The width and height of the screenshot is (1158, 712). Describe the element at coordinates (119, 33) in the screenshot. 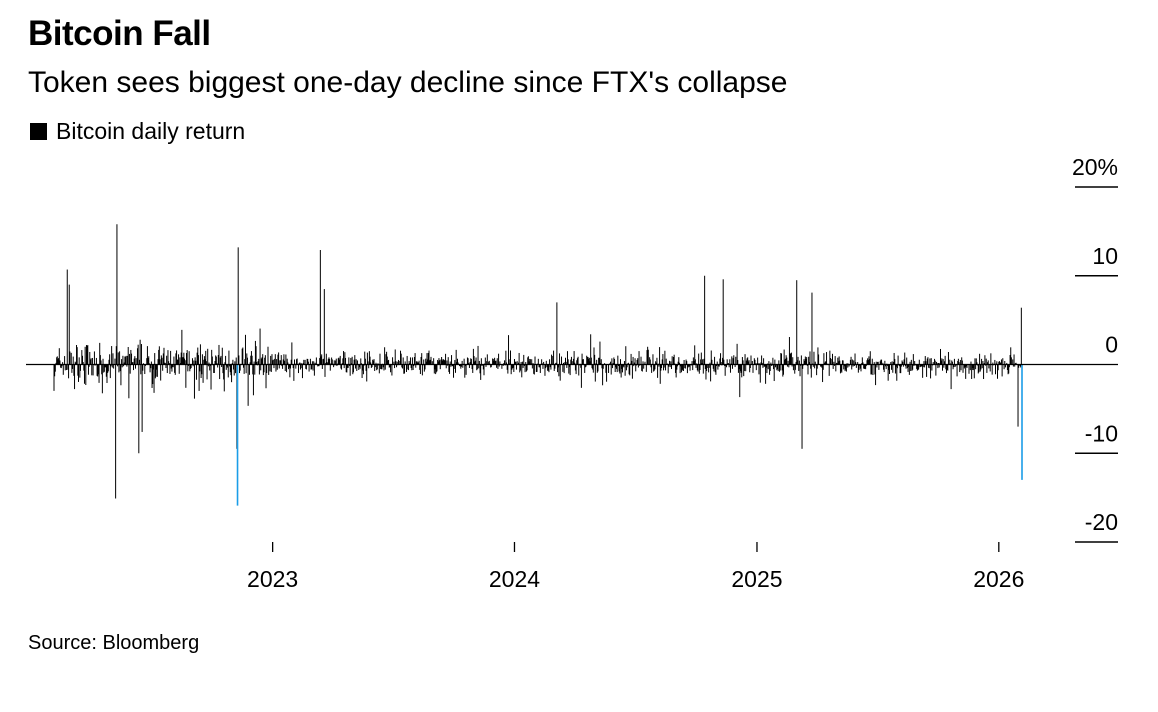

I see `chart-title: Bitcoin Fall` at that location.